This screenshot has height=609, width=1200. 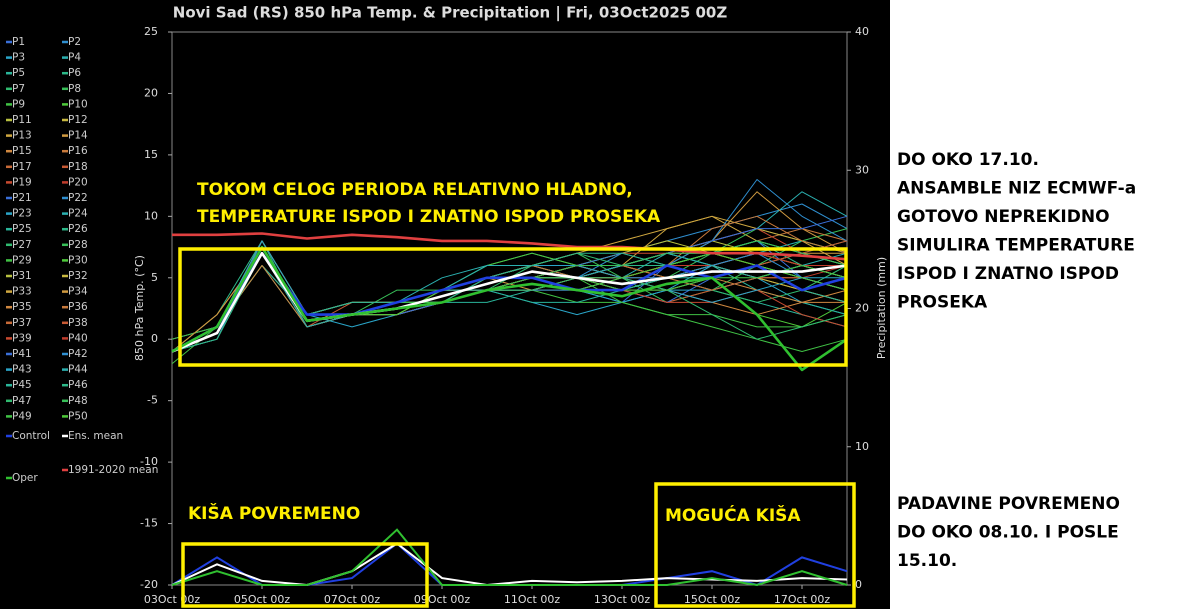 I want to click on legend-label: P31, so click(x=22, y=276).